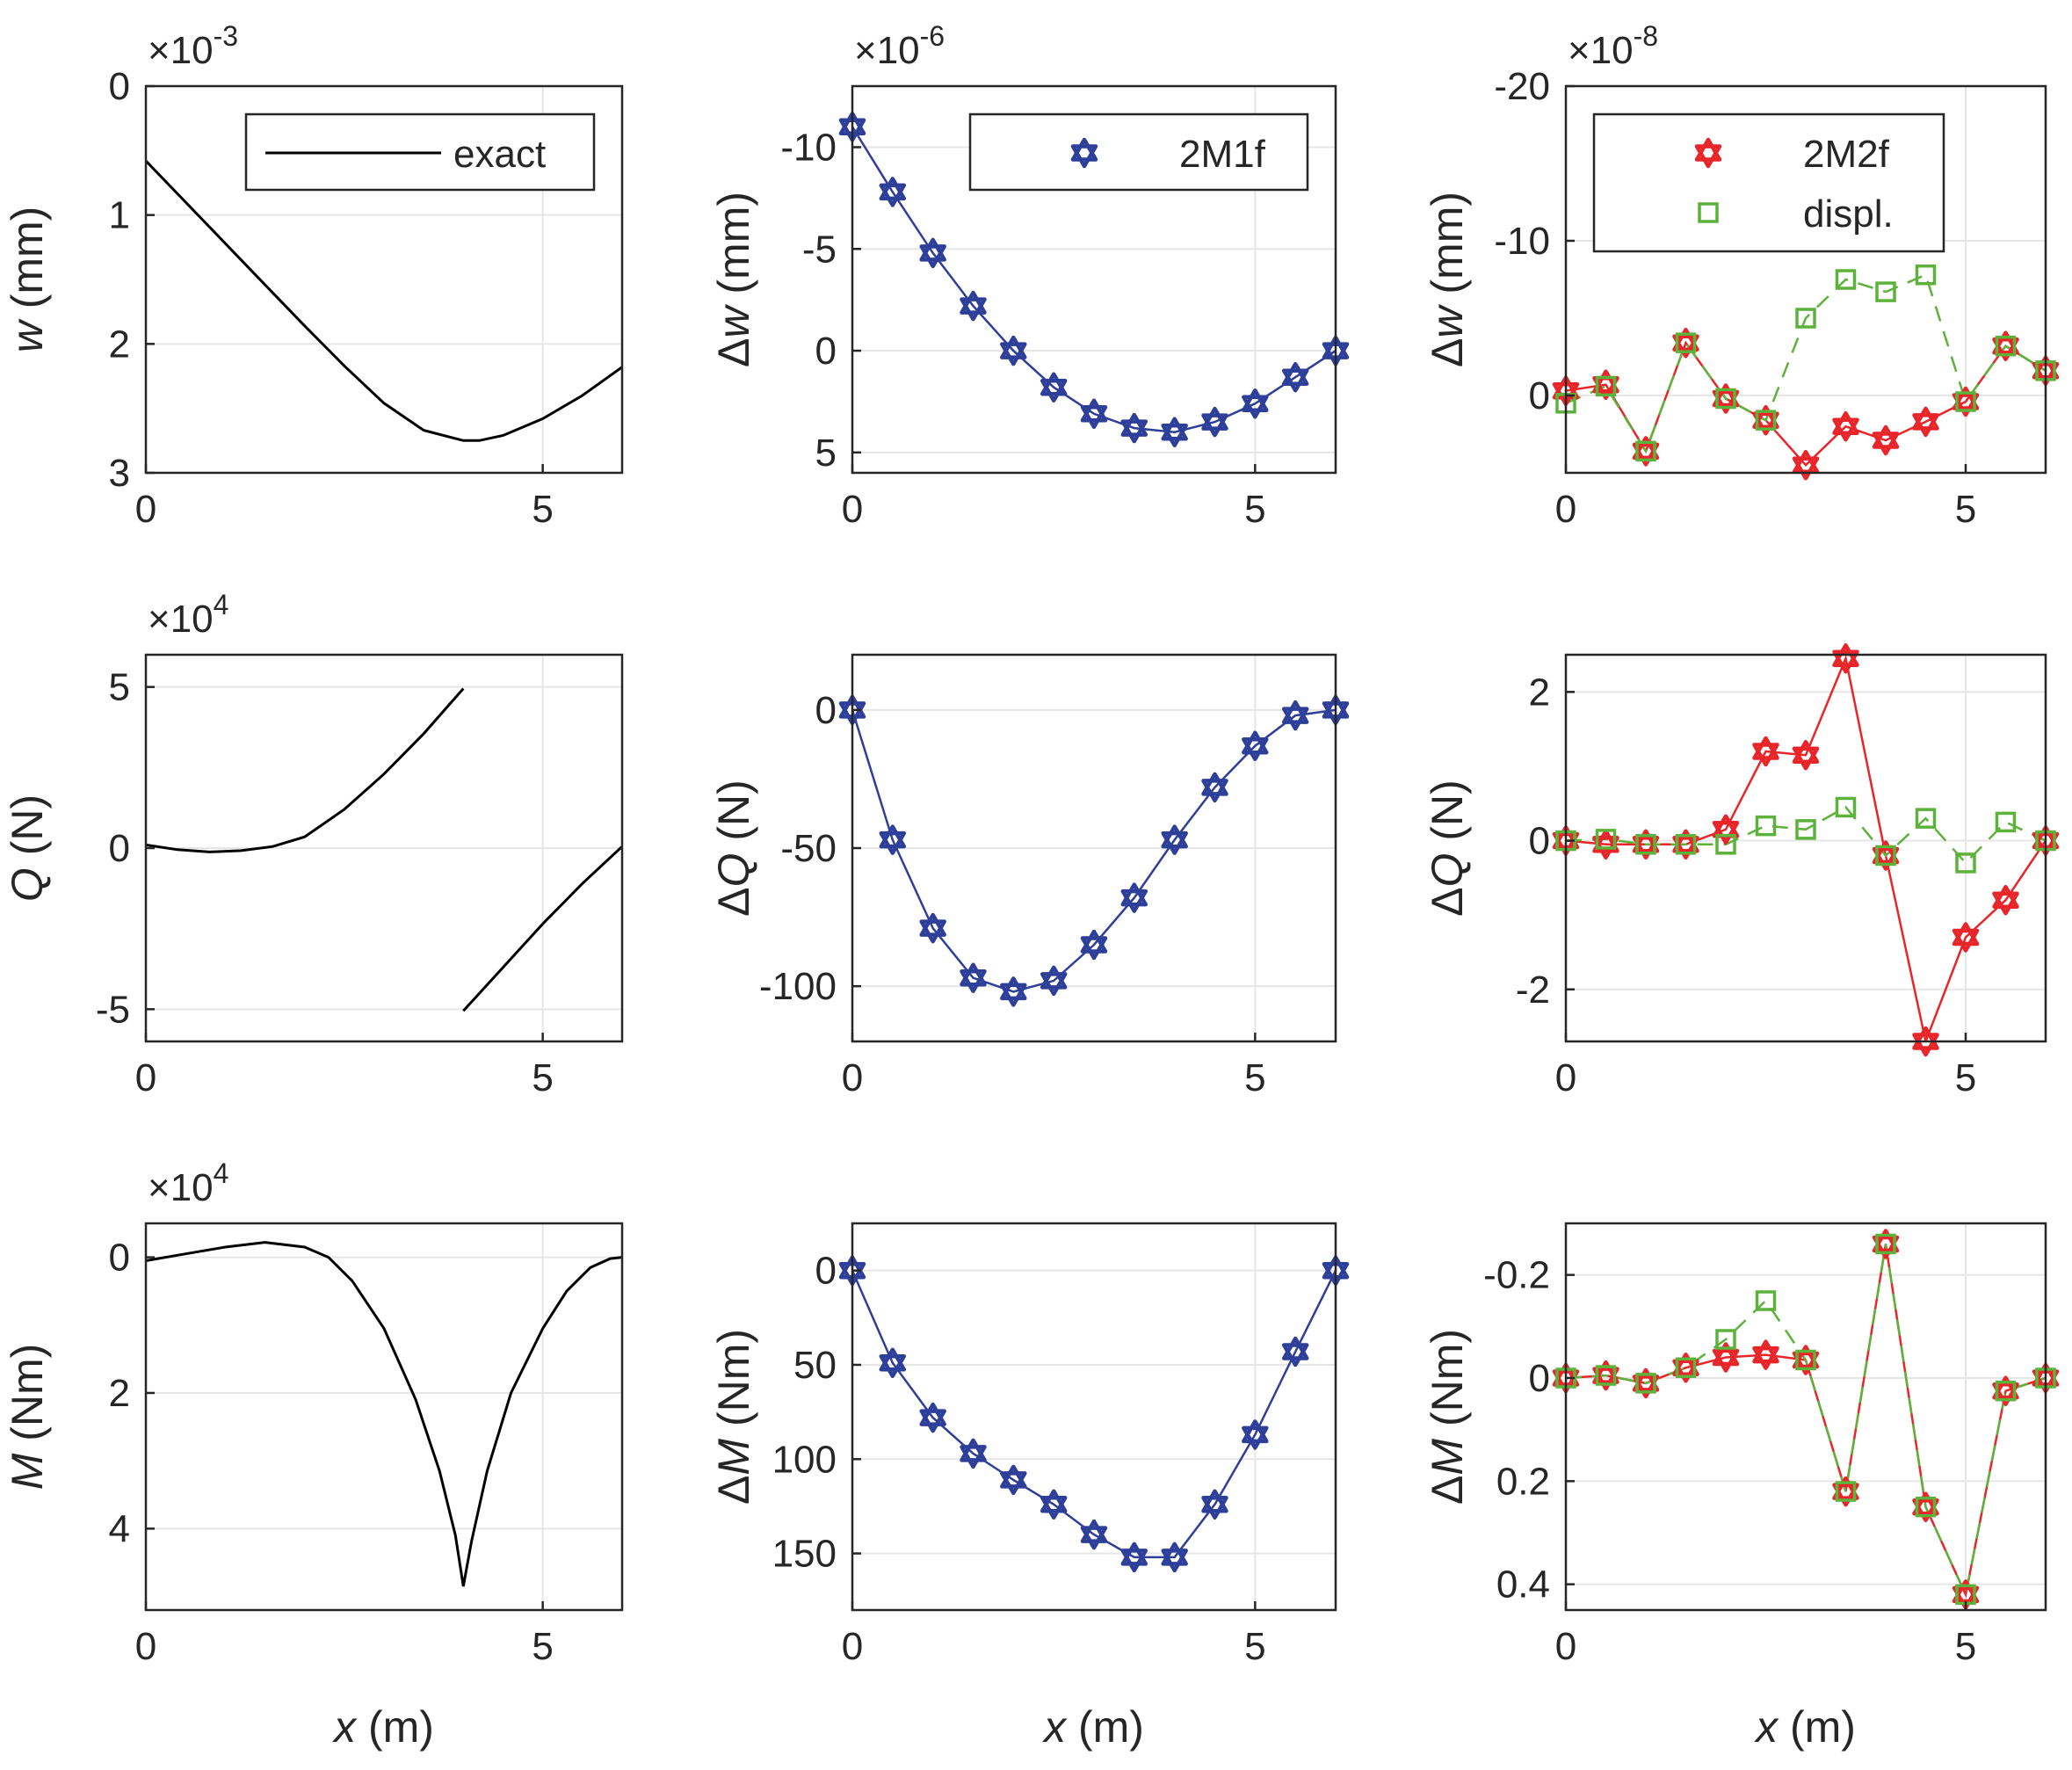 This screenshot has width=2072, height=1770. What do you see at coordinates (1613, 46) in the screenshot?
I see `axis-exponent: ×10⁻⁸` at bounding box center [1613, 46].